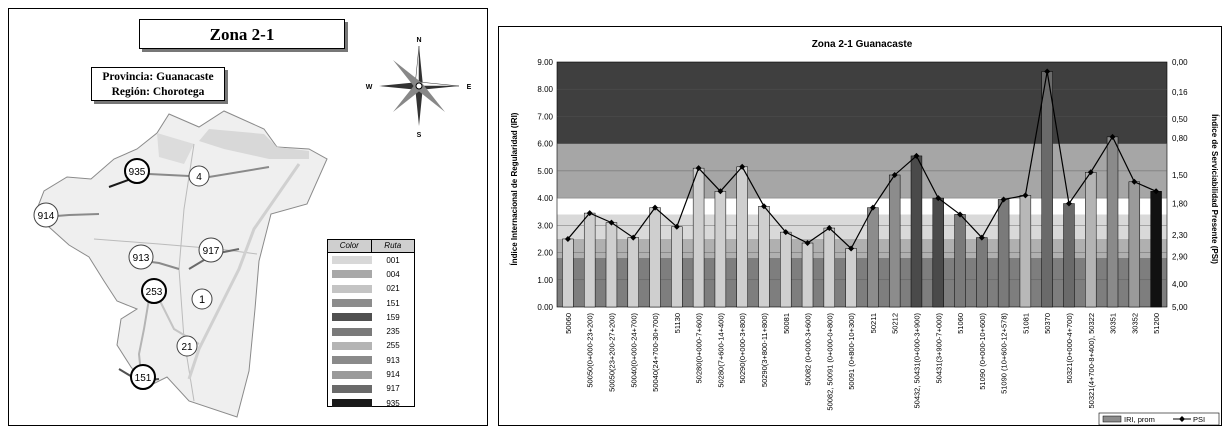  What do you see at coordinates (699, 348) in the screenshot?
I see `x-tick-label: 50280(0+000-7+600)` at bounding box center [699, 348].